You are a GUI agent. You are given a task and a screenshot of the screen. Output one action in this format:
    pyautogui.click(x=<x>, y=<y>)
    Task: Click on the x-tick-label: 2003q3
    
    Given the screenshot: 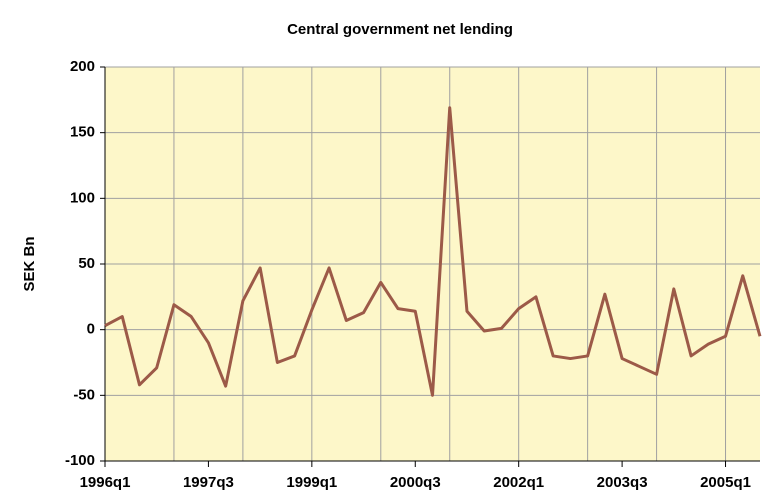 What is the action you would take?
    pyautogui.click(x=622, y=482)
    